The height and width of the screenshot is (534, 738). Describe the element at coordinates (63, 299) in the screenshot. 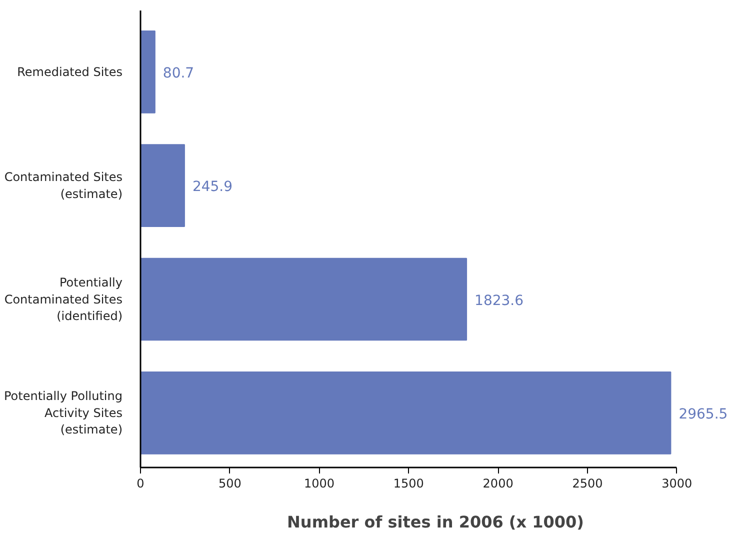

I see `y-tick-label: Potentially Contaminated Sites (identified)` at that location.